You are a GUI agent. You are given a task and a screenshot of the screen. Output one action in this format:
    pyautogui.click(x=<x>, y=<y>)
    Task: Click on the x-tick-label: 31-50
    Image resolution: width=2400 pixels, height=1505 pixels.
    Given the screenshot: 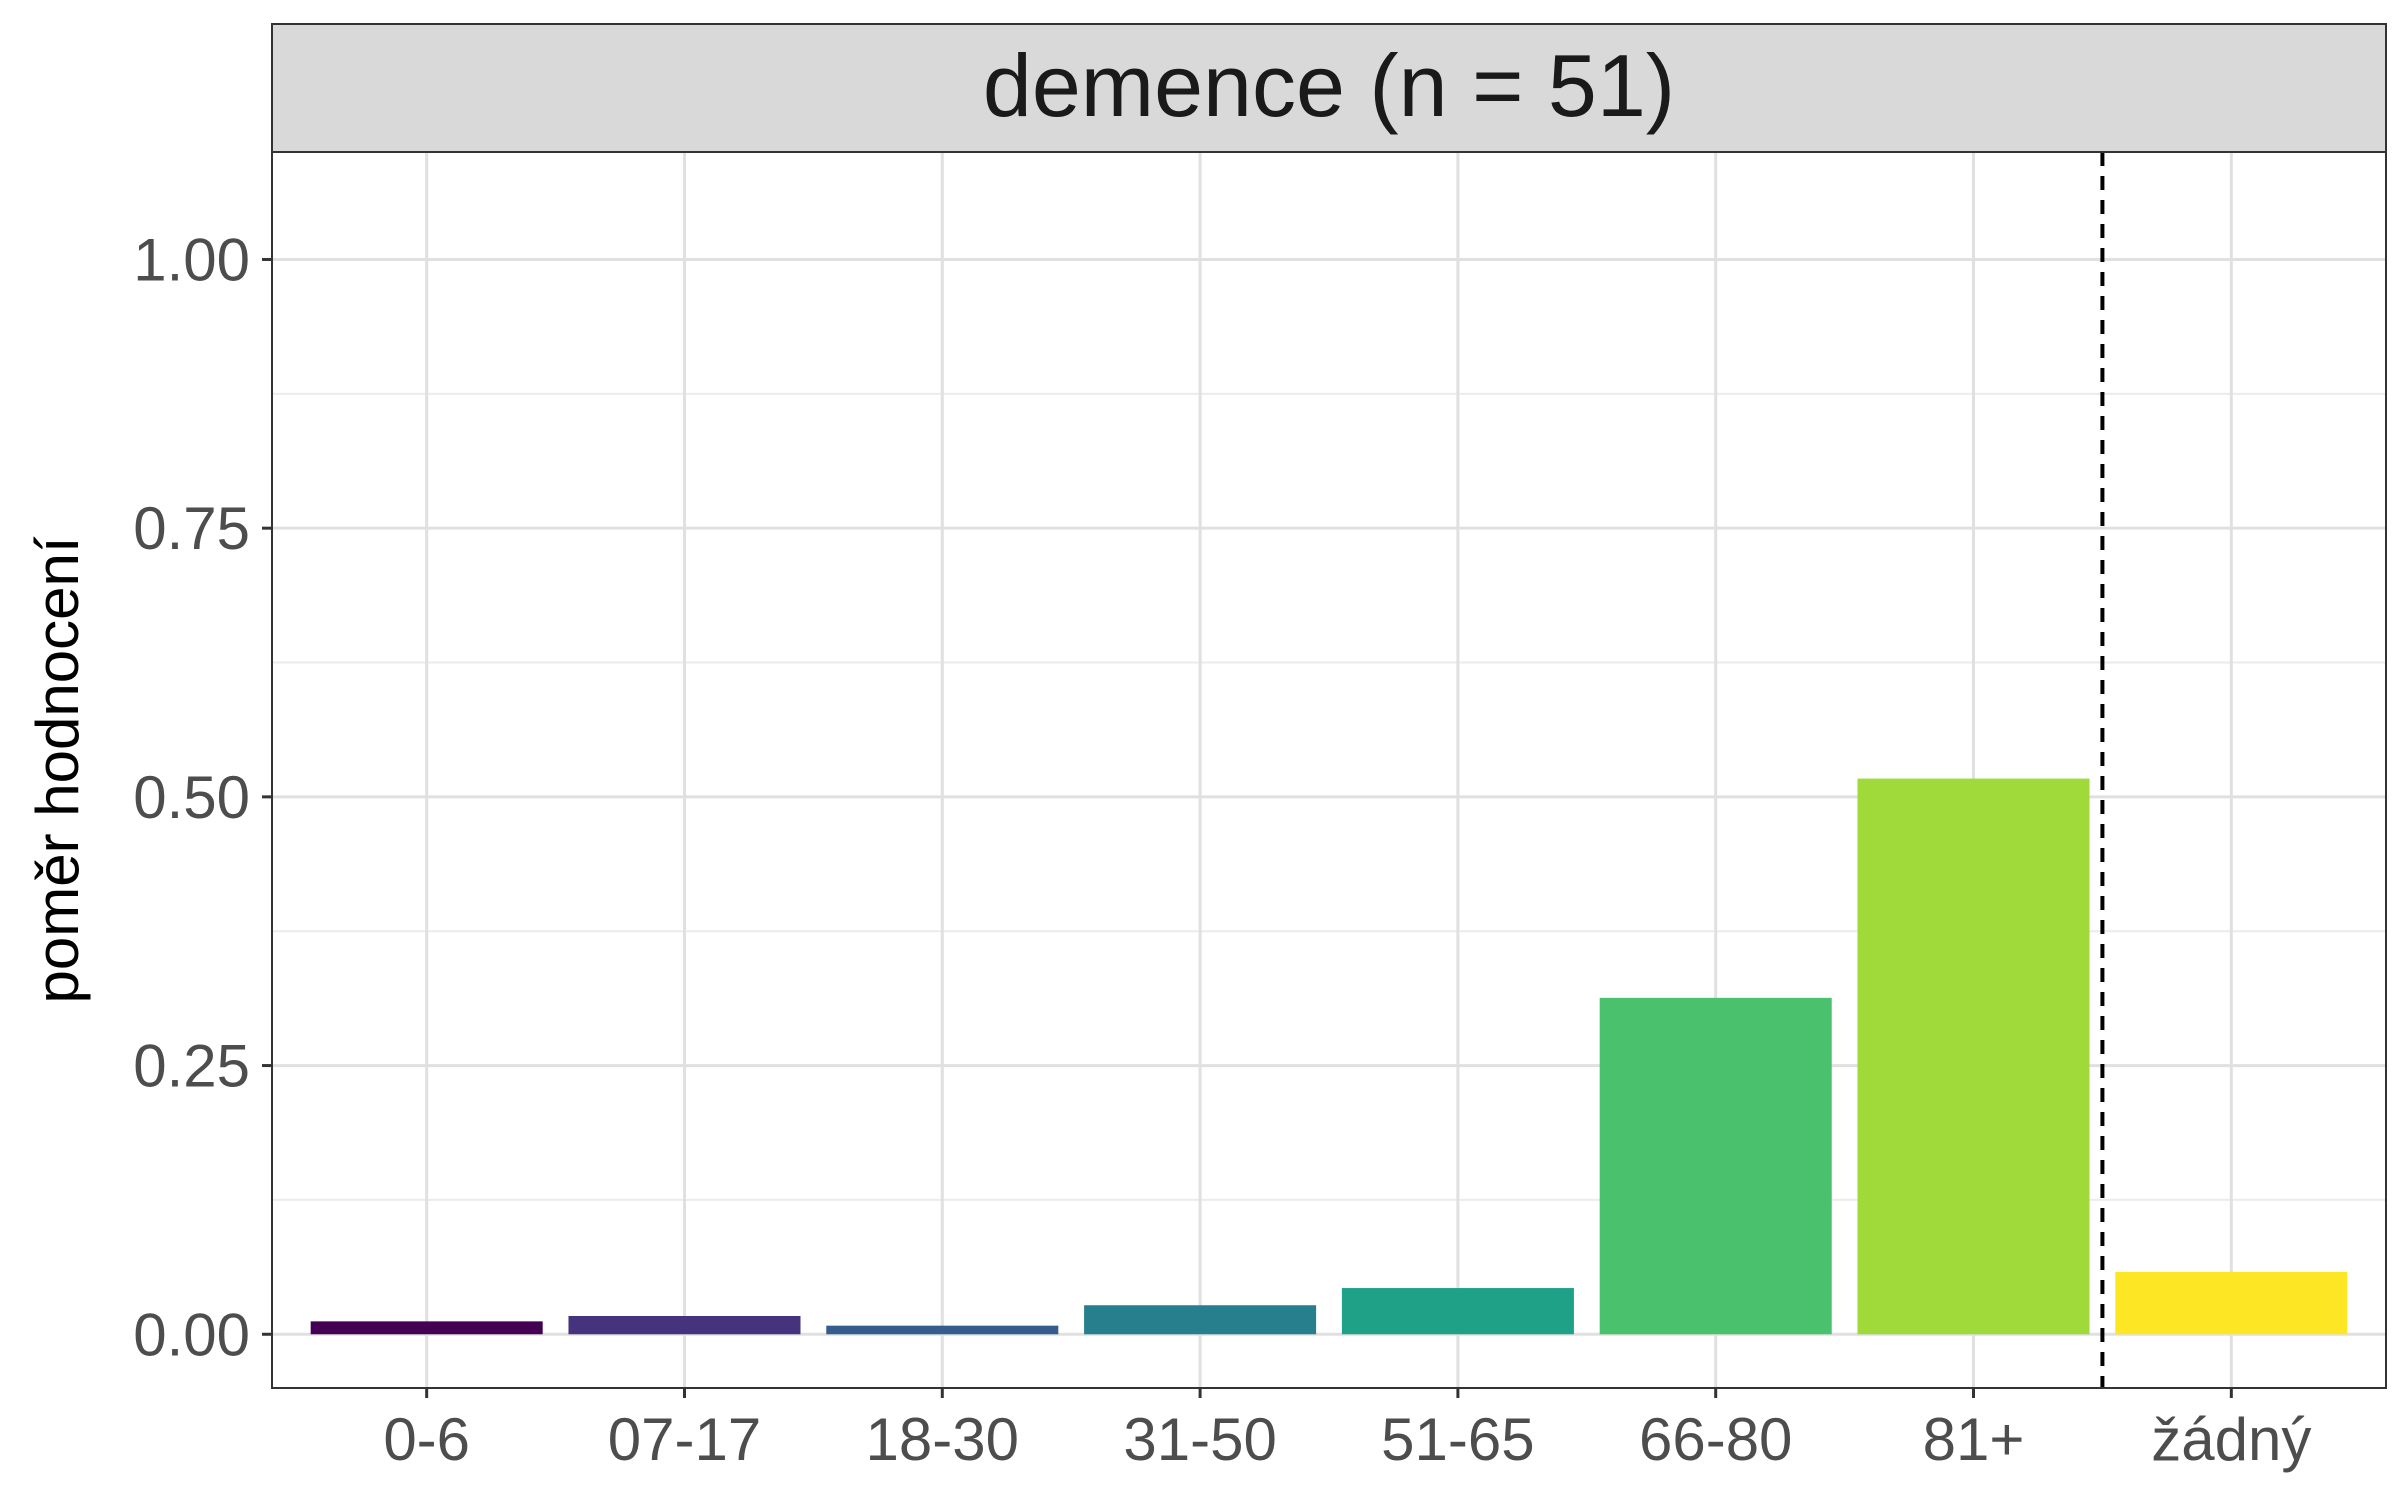 What is the action you would take?
    pyautogui.click(x=1199, y=1439)
    